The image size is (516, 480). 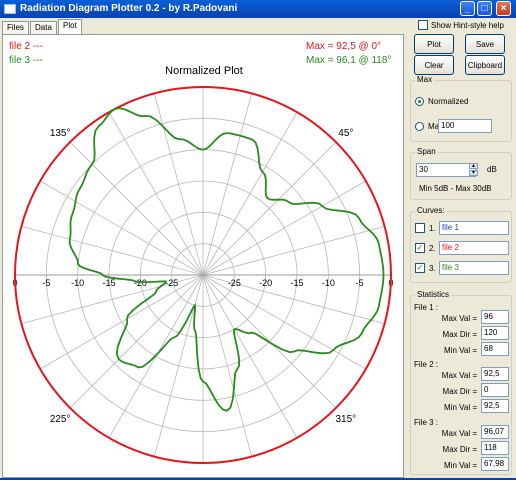 I want to click on curve-3-name: file 3, so click(x=474, y=268).